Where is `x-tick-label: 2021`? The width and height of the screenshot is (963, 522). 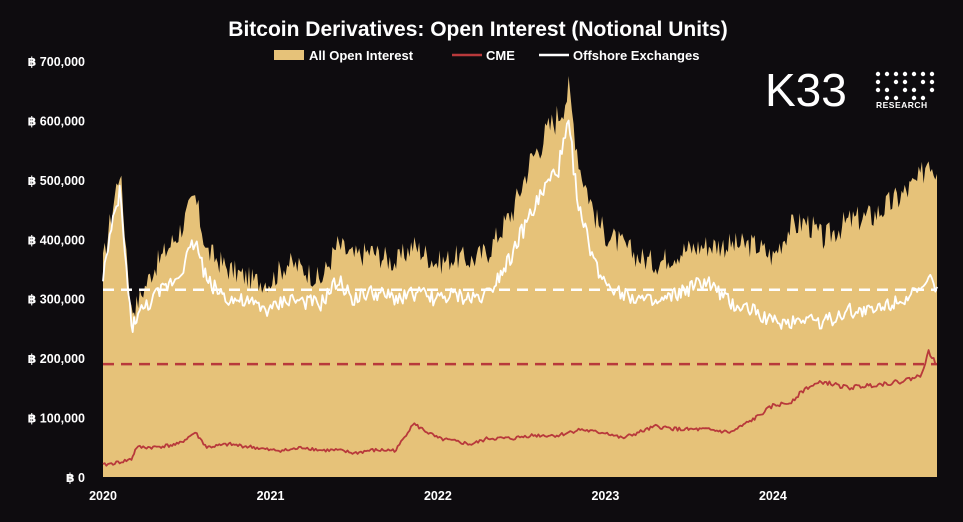 x-tick-label: 2021 is located at coordinates (271, 496).